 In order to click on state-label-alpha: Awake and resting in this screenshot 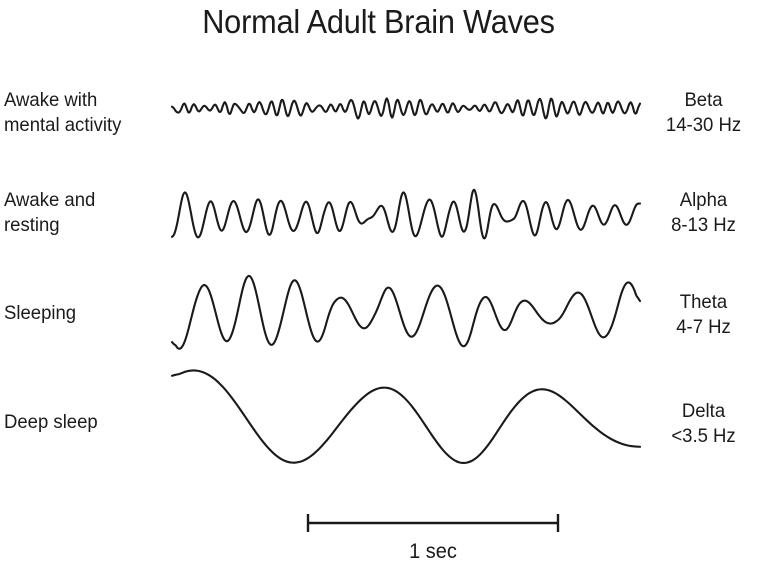, I will do `click(80, 213)`.